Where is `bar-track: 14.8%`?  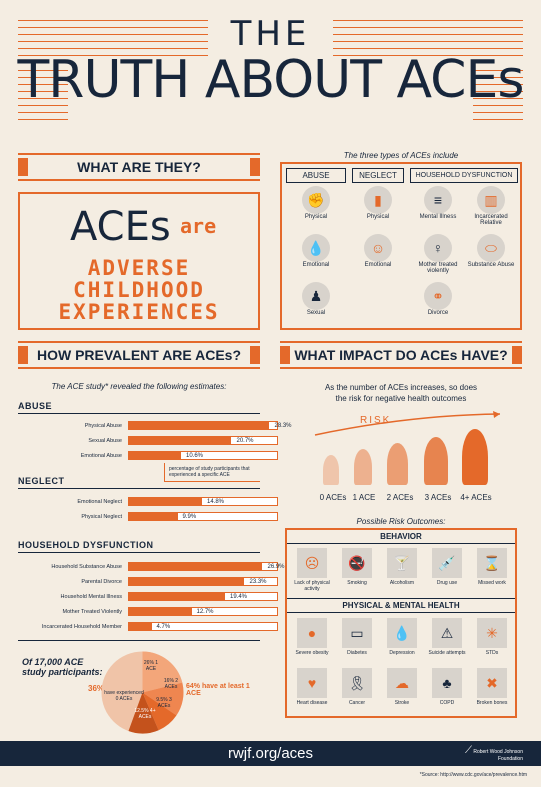 bar-track: 14.8% is located at coordinates (203, 501).